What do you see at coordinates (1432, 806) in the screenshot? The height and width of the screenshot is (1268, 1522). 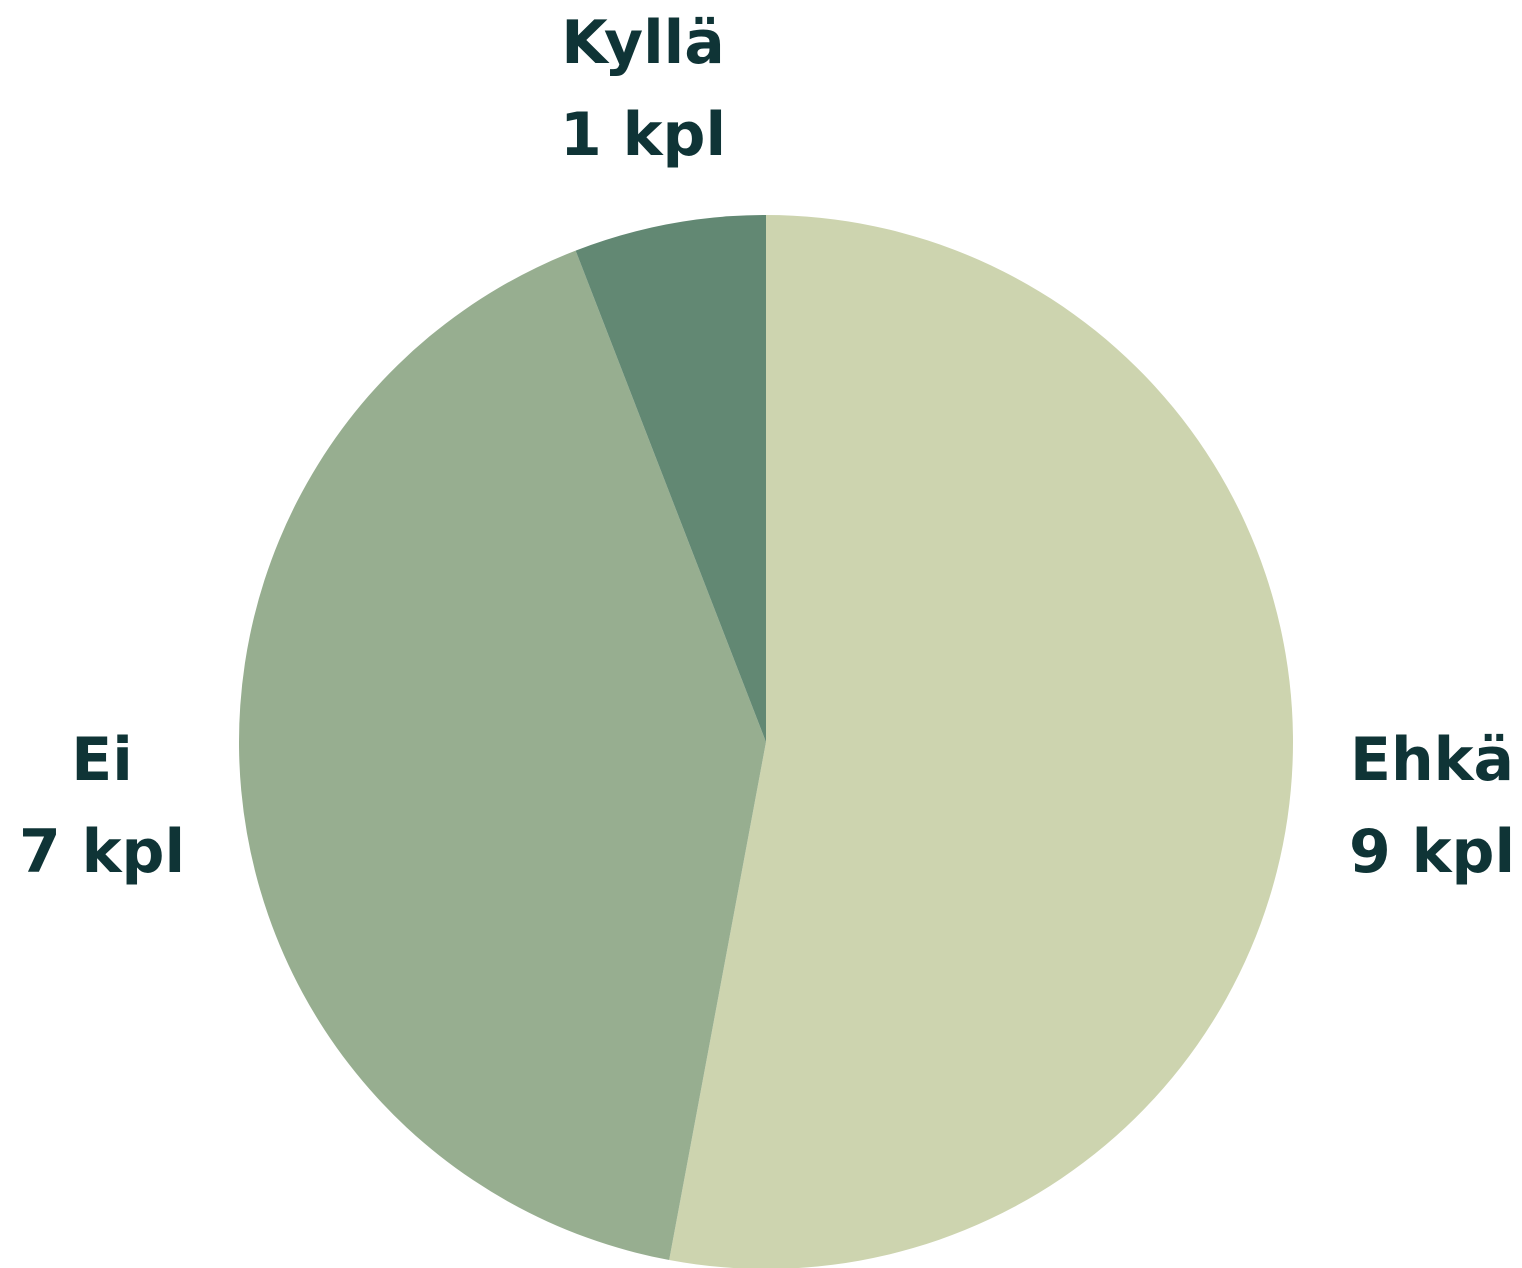 I see `slice-label-ehka: Ehkä 9 kpl` at bounding box center [1432, 806].